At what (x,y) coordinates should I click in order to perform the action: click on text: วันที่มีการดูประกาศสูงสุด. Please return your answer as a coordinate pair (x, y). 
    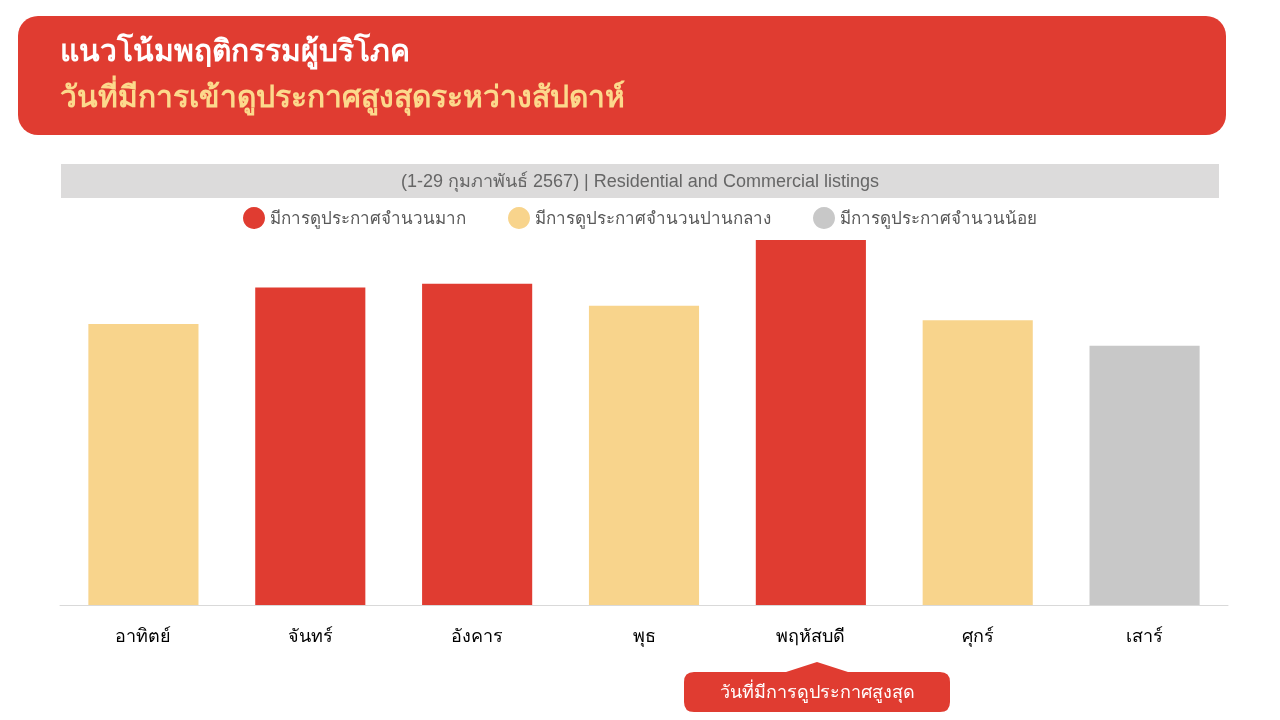
    Looking at the image, I should click on (817, 691).